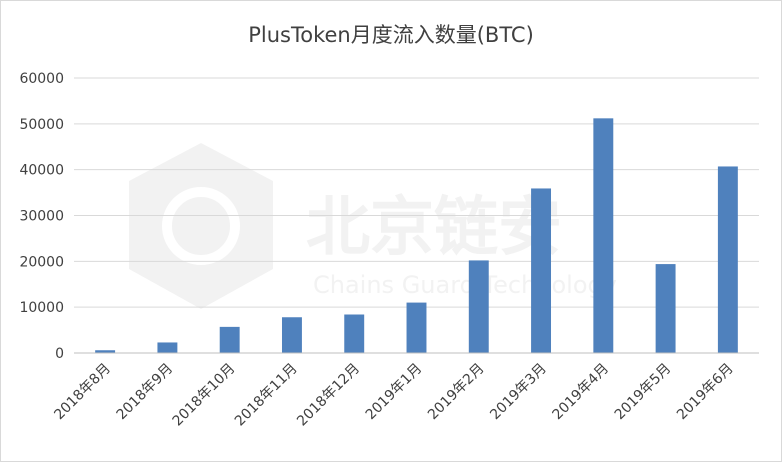  I want to click on y-tick-label: 60000, so click(41, 79).